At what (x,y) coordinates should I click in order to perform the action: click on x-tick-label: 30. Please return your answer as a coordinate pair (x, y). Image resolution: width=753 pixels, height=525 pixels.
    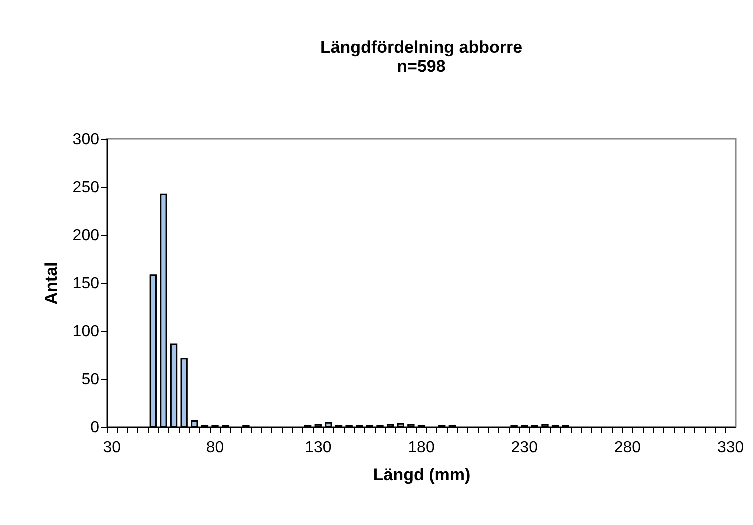
    Looking at the image, I should click on (112, 448).